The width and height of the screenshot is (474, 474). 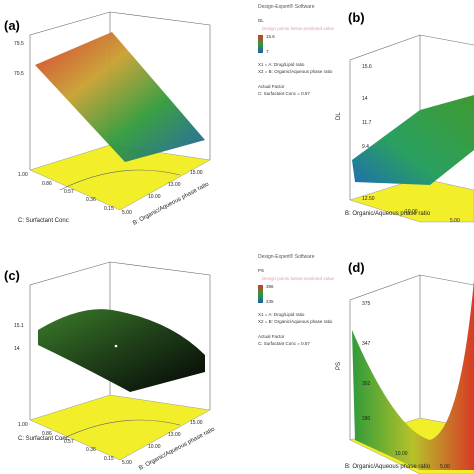 What do you see at coordinates (367, 67) in the screenshot?
I see `z-tick: 15.6` at bounding box center [367, 67].